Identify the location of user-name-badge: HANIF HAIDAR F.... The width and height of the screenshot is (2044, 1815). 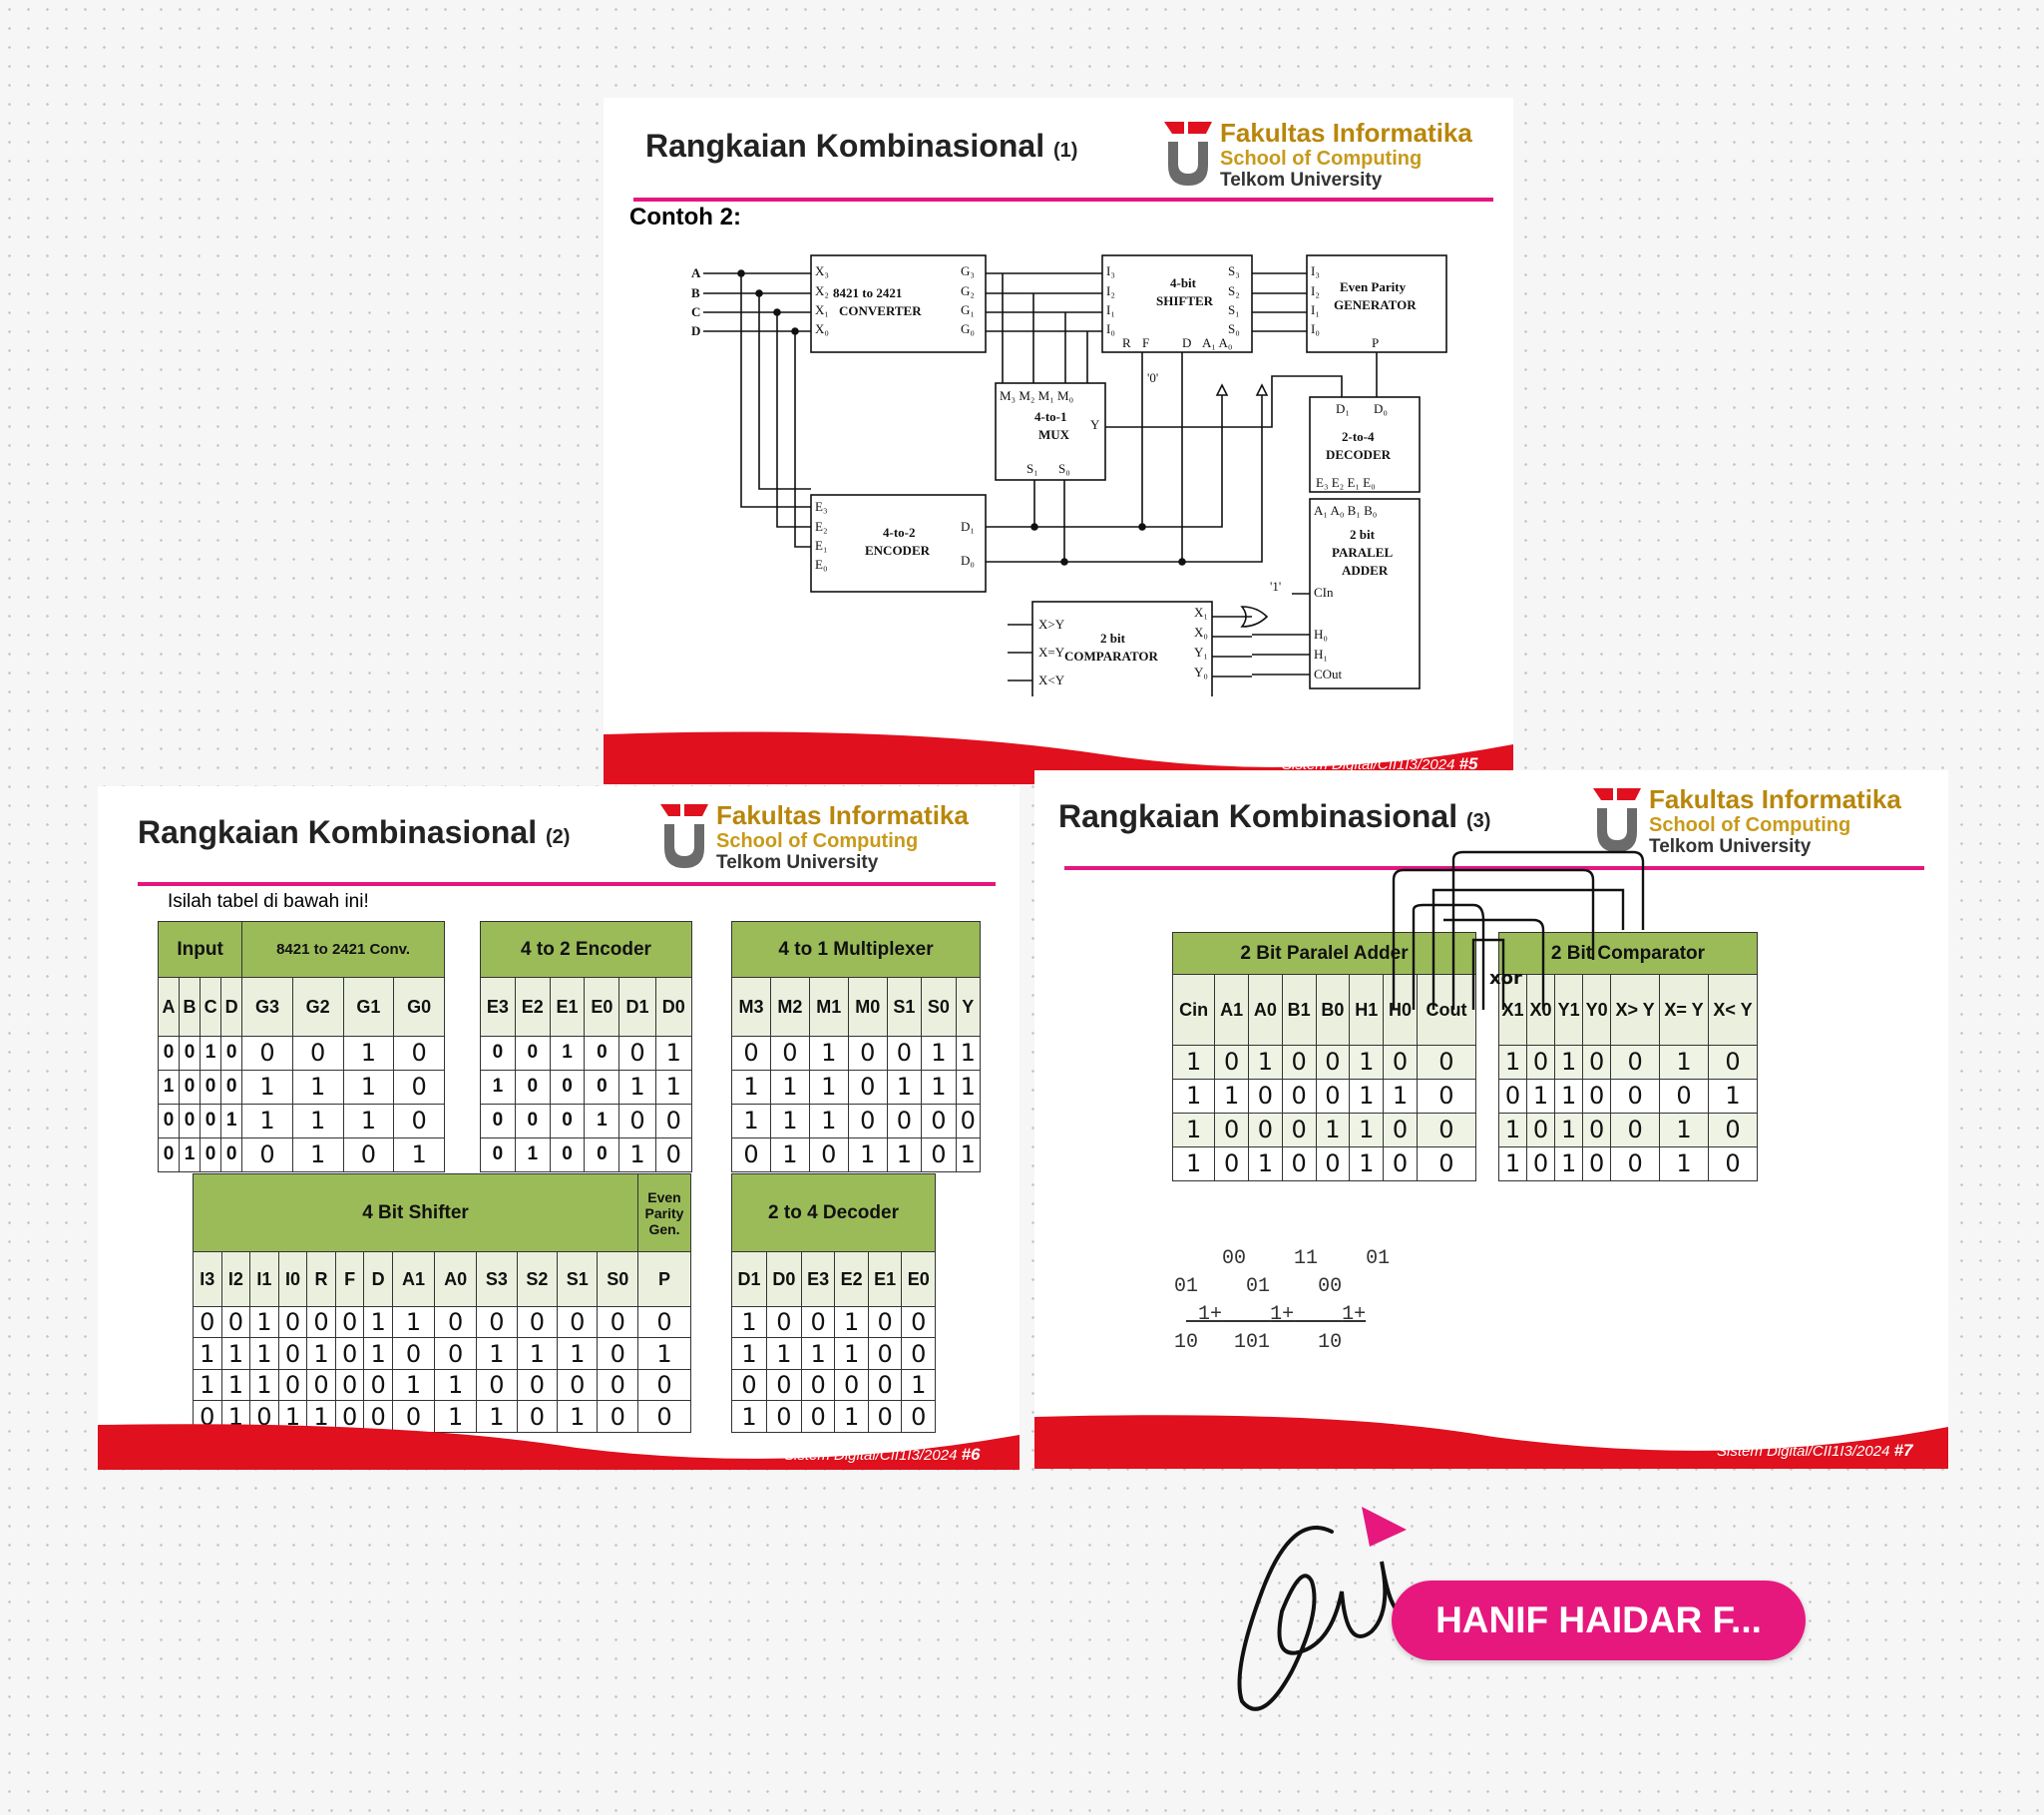
(1599, 1620).